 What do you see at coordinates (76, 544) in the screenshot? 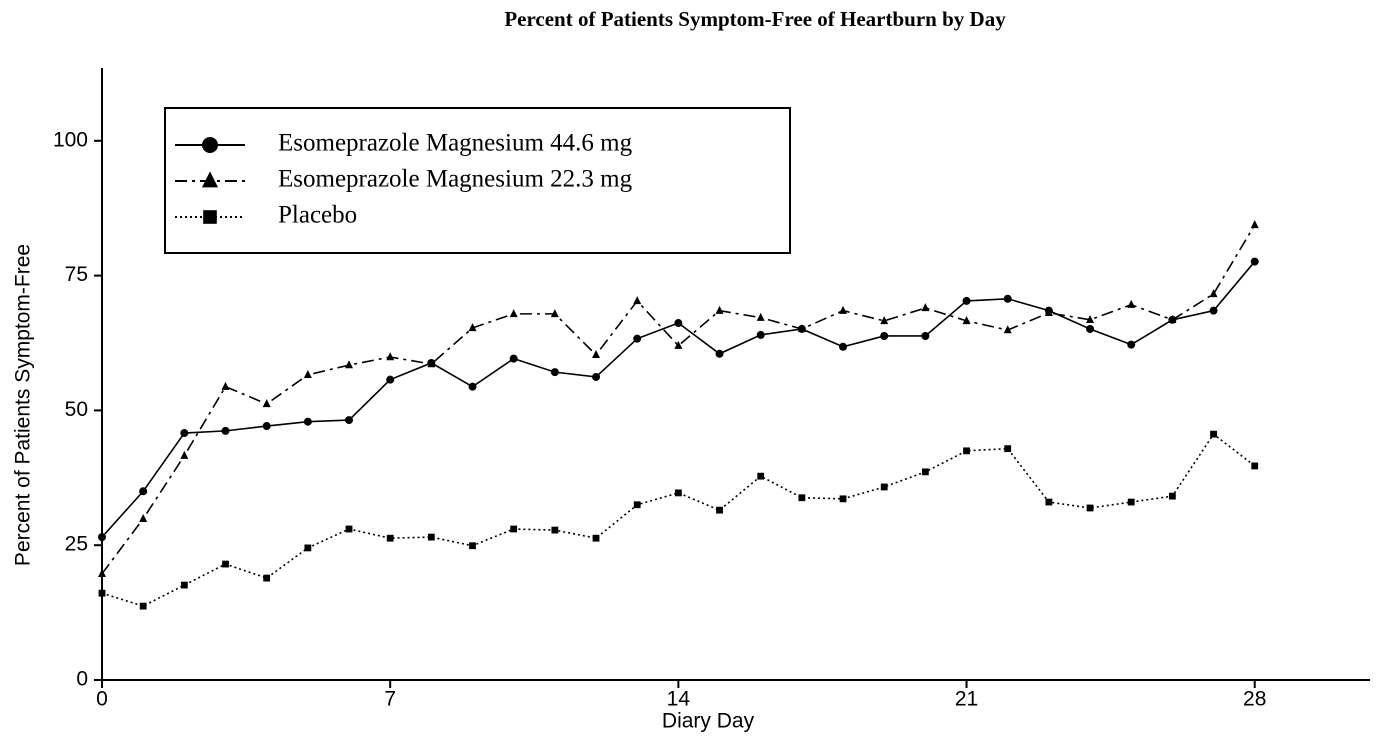
I see `y-tick-label: 25` at bounding box center [76, 544].